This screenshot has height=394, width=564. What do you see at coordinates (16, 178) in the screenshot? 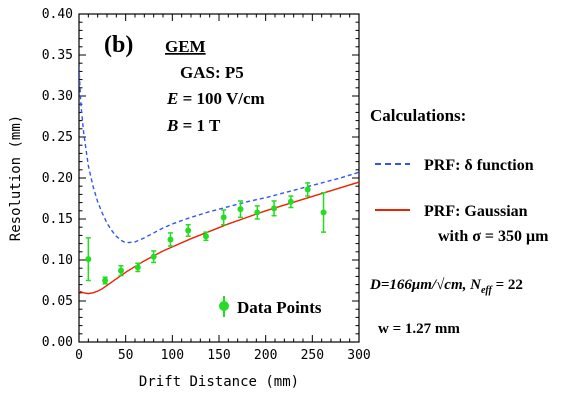
I see `y-axis-label: Resolution (mm)` at bounding box center [16, 178].